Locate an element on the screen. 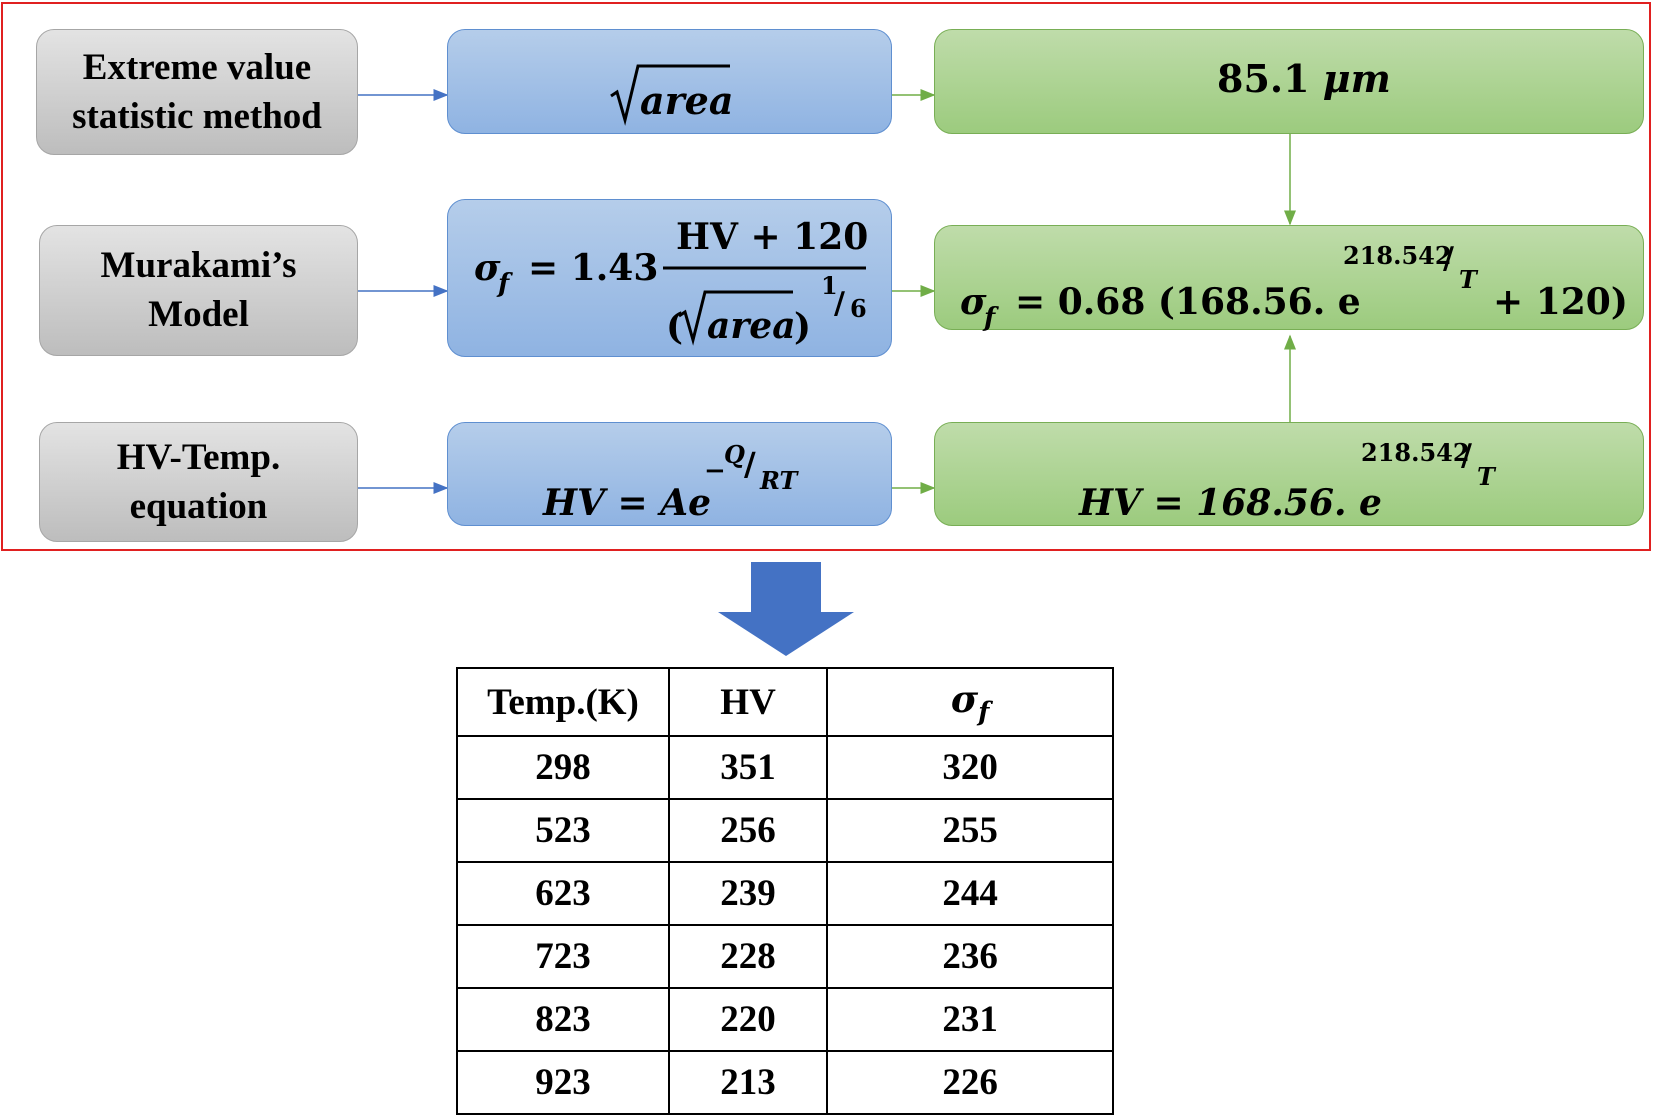 Image resolution: width=1654 pixels, height=1115 pixels. header-hv: HV is located at coordinates (748, 702).